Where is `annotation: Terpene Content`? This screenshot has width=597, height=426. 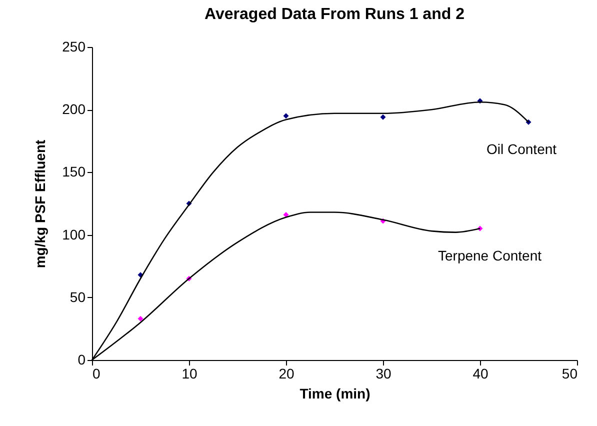
annotation: Terpene Content is located at coordinates (490, 256).